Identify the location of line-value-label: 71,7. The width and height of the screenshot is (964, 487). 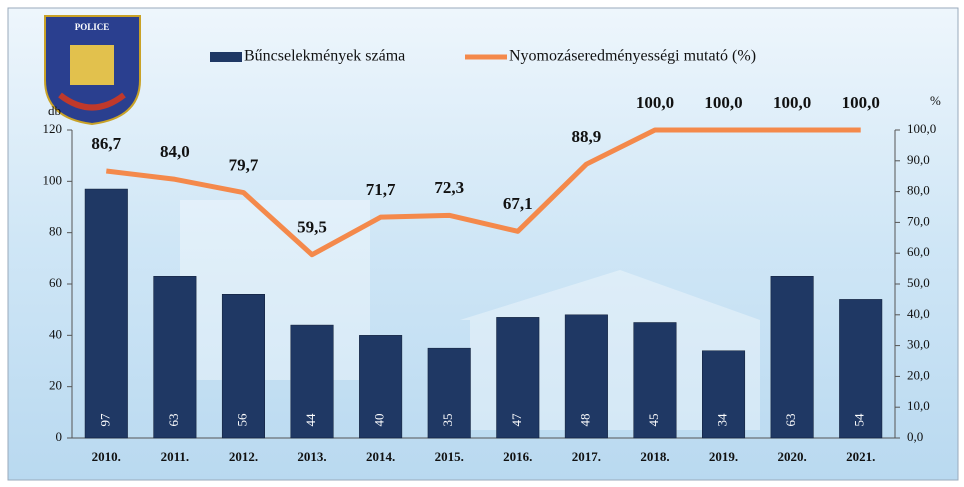
(381, 189).